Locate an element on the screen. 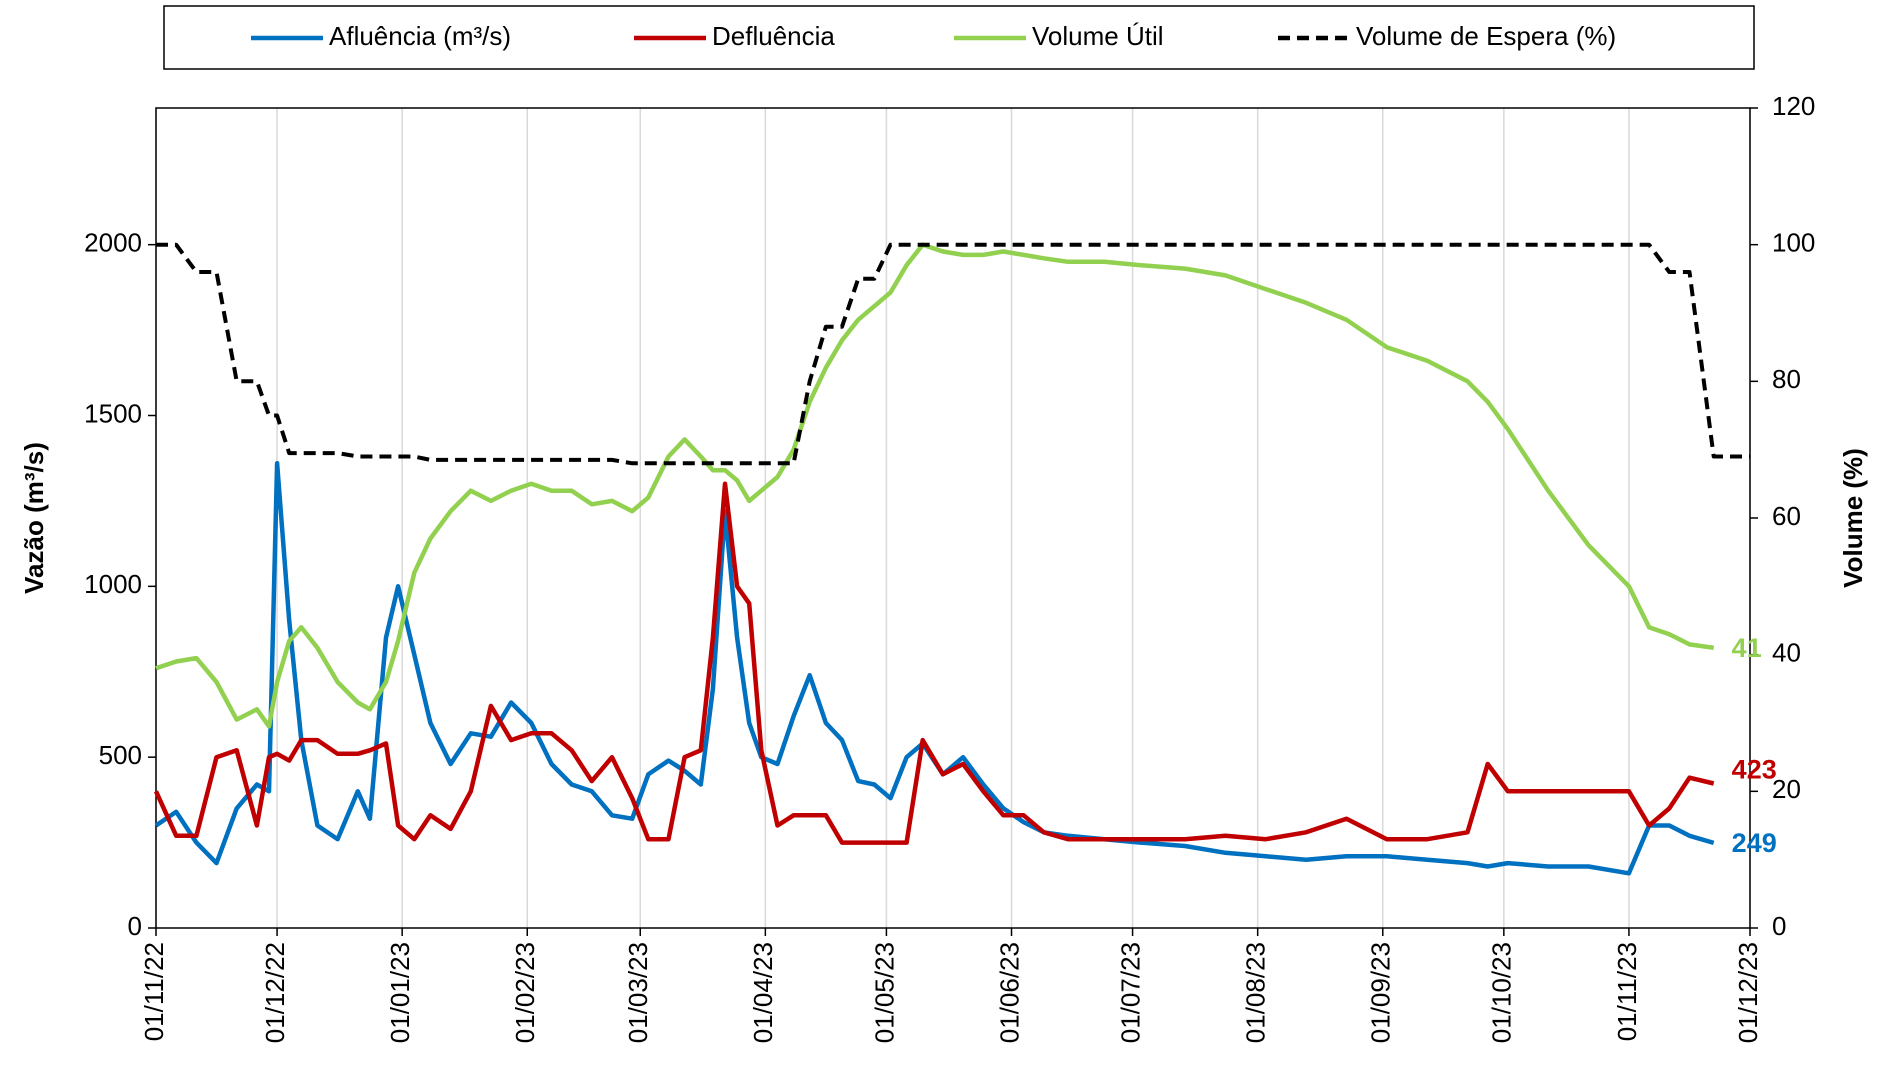 The height and width of the screenshot is (1075, 1877). y-tick-label: 1500 is located at coordinates (113, 413).